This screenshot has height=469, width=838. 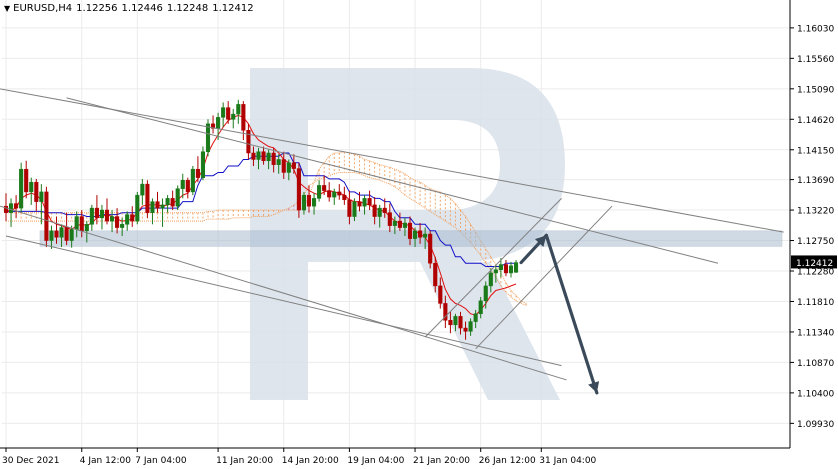 I want to click on price-tick-label: 1.16030, so click(x=815, y=29).